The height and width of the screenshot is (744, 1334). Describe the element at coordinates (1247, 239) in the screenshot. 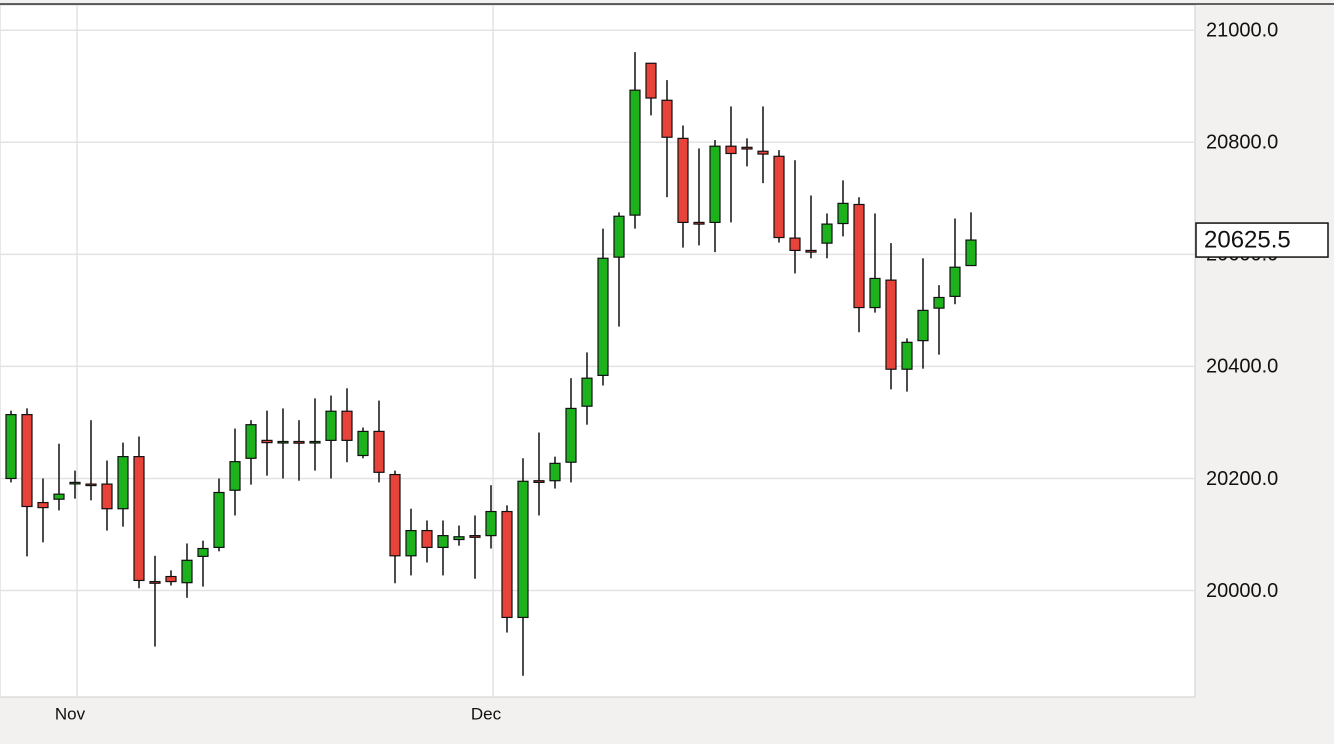

I see `last-price-label: 20625.5` at that location.